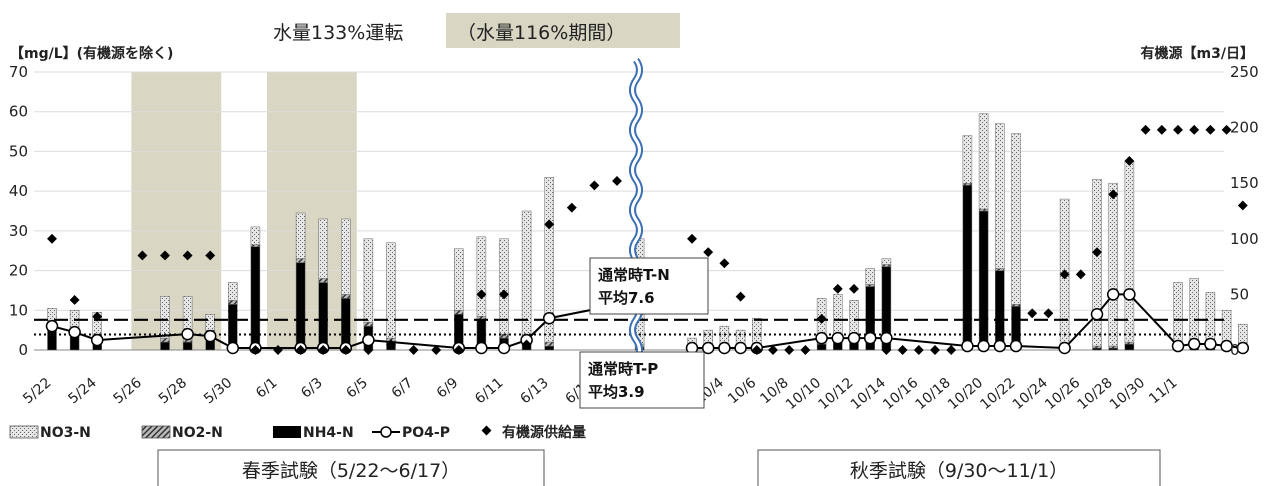 This screenshot has width=1268, height=486. Describe the element at coordinates (1095, 394) in the screenshot. I see `x-tick-label: 10/28` at that location.